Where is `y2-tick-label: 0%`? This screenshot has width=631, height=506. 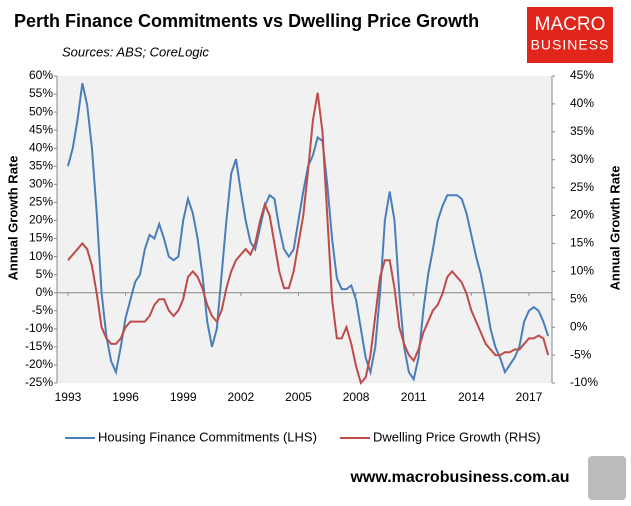
y2-tick-label: 0% is located at coordinates (579, 326).